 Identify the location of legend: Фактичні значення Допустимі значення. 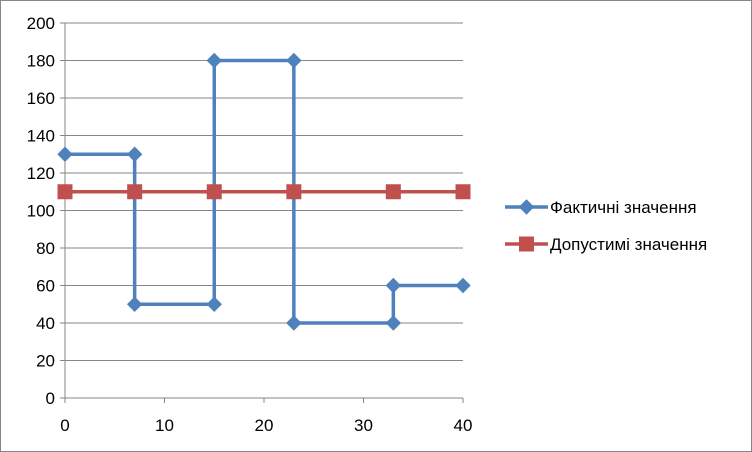
(606, 226).